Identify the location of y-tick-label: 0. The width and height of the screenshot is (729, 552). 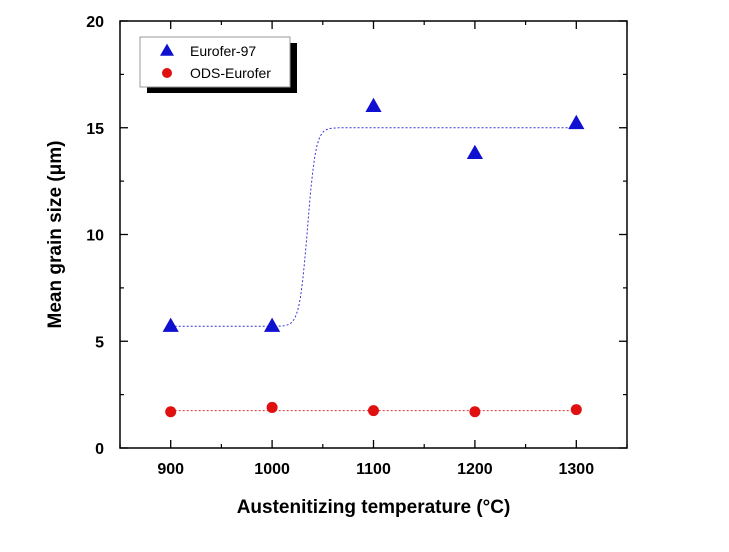
(99, 449).